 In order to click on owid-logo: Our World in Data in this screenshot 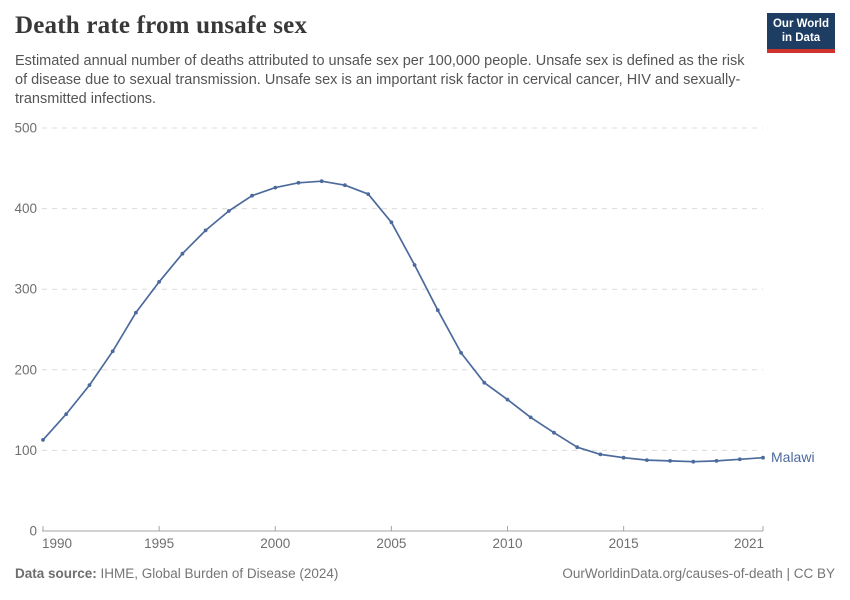, I will do `click(801, 33)`.